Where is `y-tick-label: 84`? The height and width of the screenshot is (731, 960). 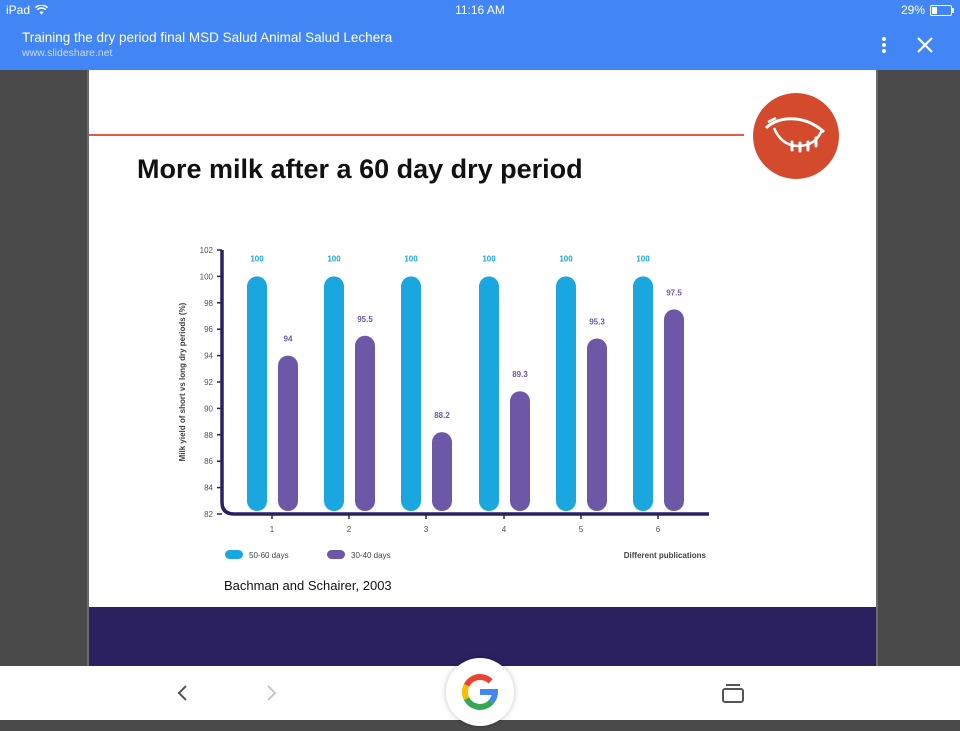 y-tick-label: 84 is located at coordinates (208, 488).